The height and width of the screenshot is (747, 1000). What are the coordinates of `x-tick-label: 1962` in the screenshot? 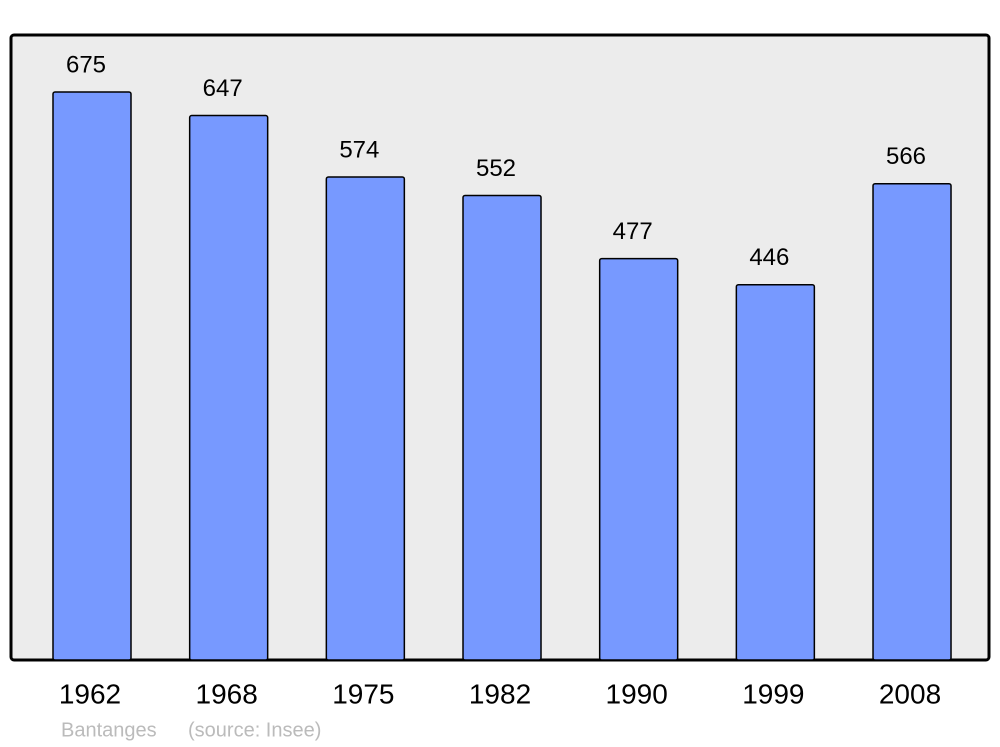 It's located at (90, 693).